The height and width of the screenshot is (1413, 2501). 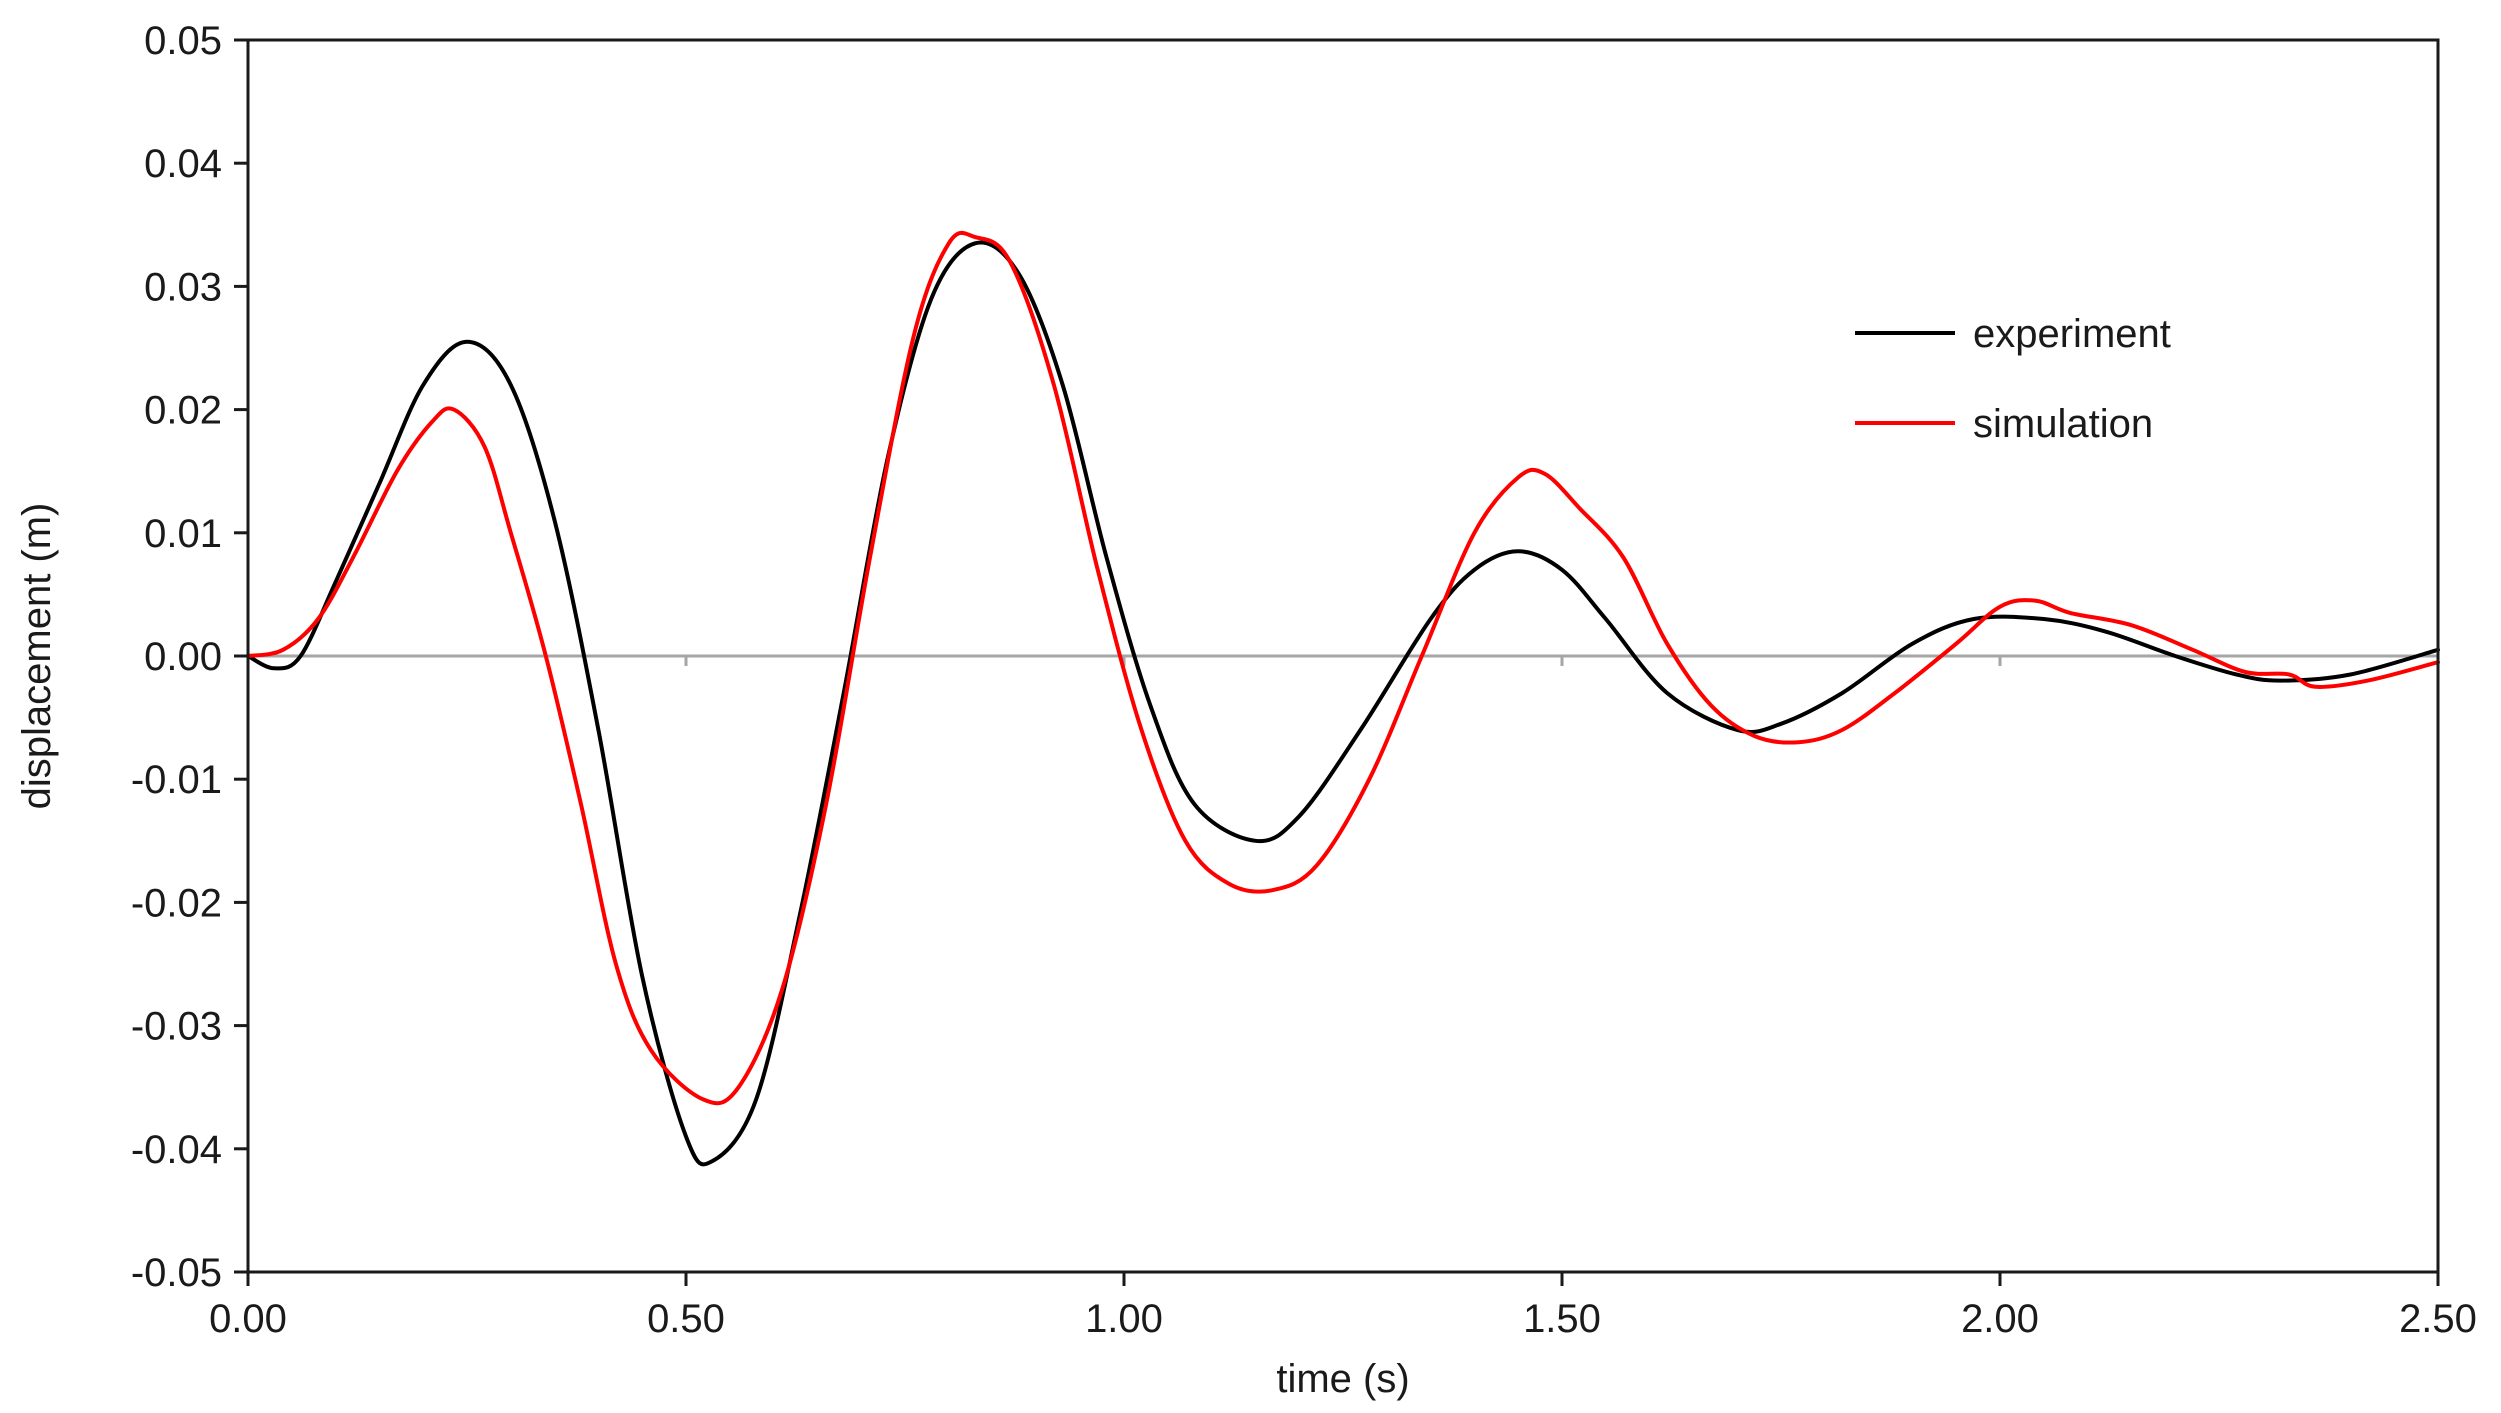 What do you see at coordinates (176, 1150) in the screenshot?
I see `y-tick-label: -0.04` at bounding box center [176, 1150].